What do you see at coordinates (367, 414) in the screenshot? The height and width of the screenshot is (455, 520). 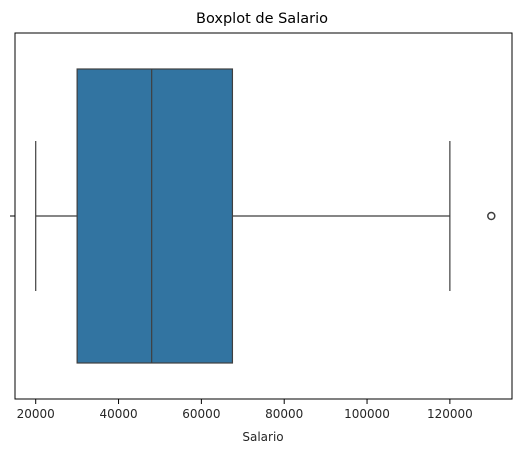 I see `x-tick-label: 100000` at bounding box center [367, 414].